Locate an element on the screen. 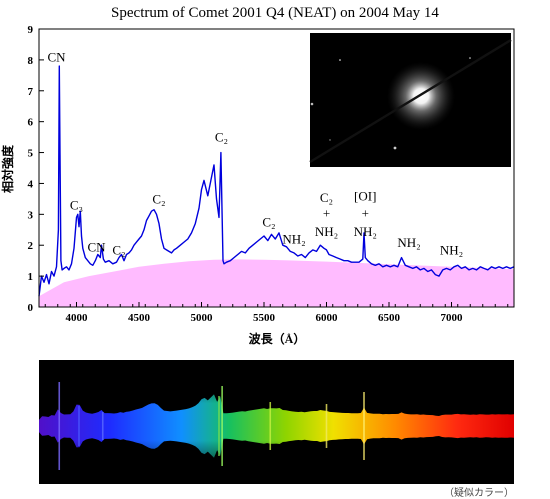 The width and height of the screenshot is (550, 499). y-tick-label: 7 is located at coordinates (31, 92).